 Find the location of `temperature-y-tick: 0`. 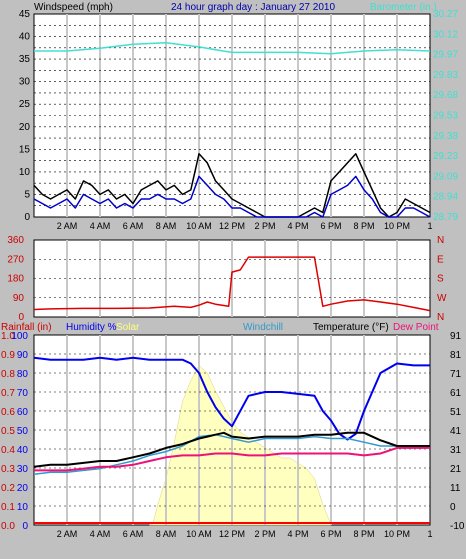

temperature-y-tick: 0 is located at coordinates (453, 507).